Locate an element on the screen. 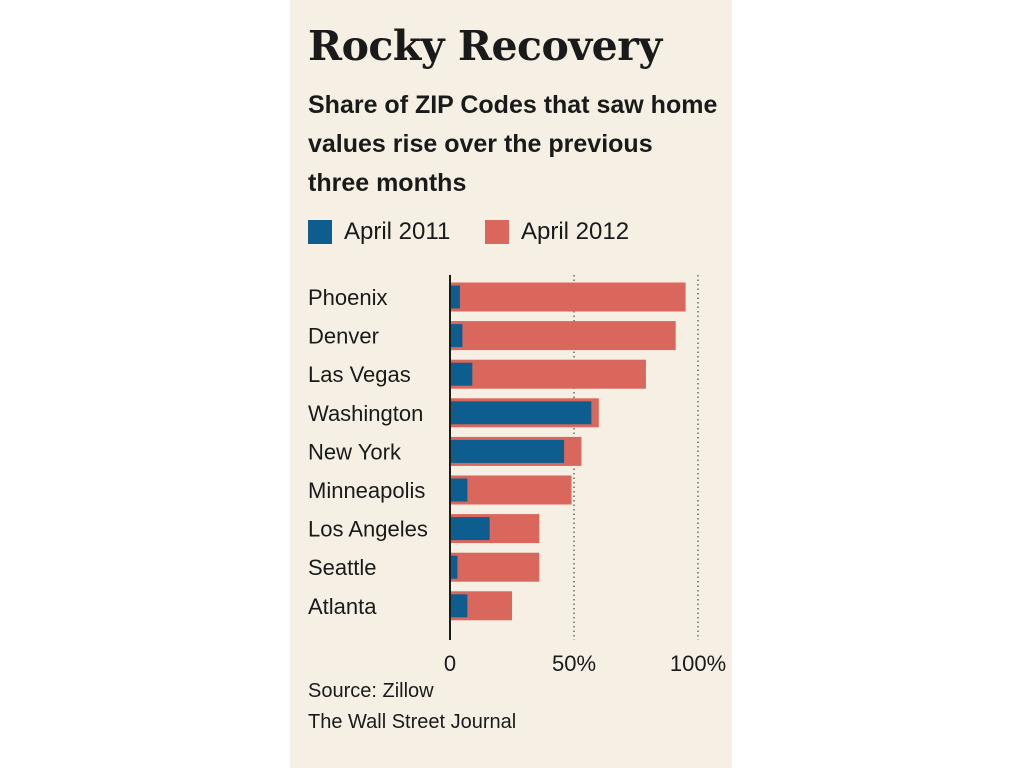 The image size is (1024, 768). bar-april-2011-las-vegas is located at coordinates (461, 374).